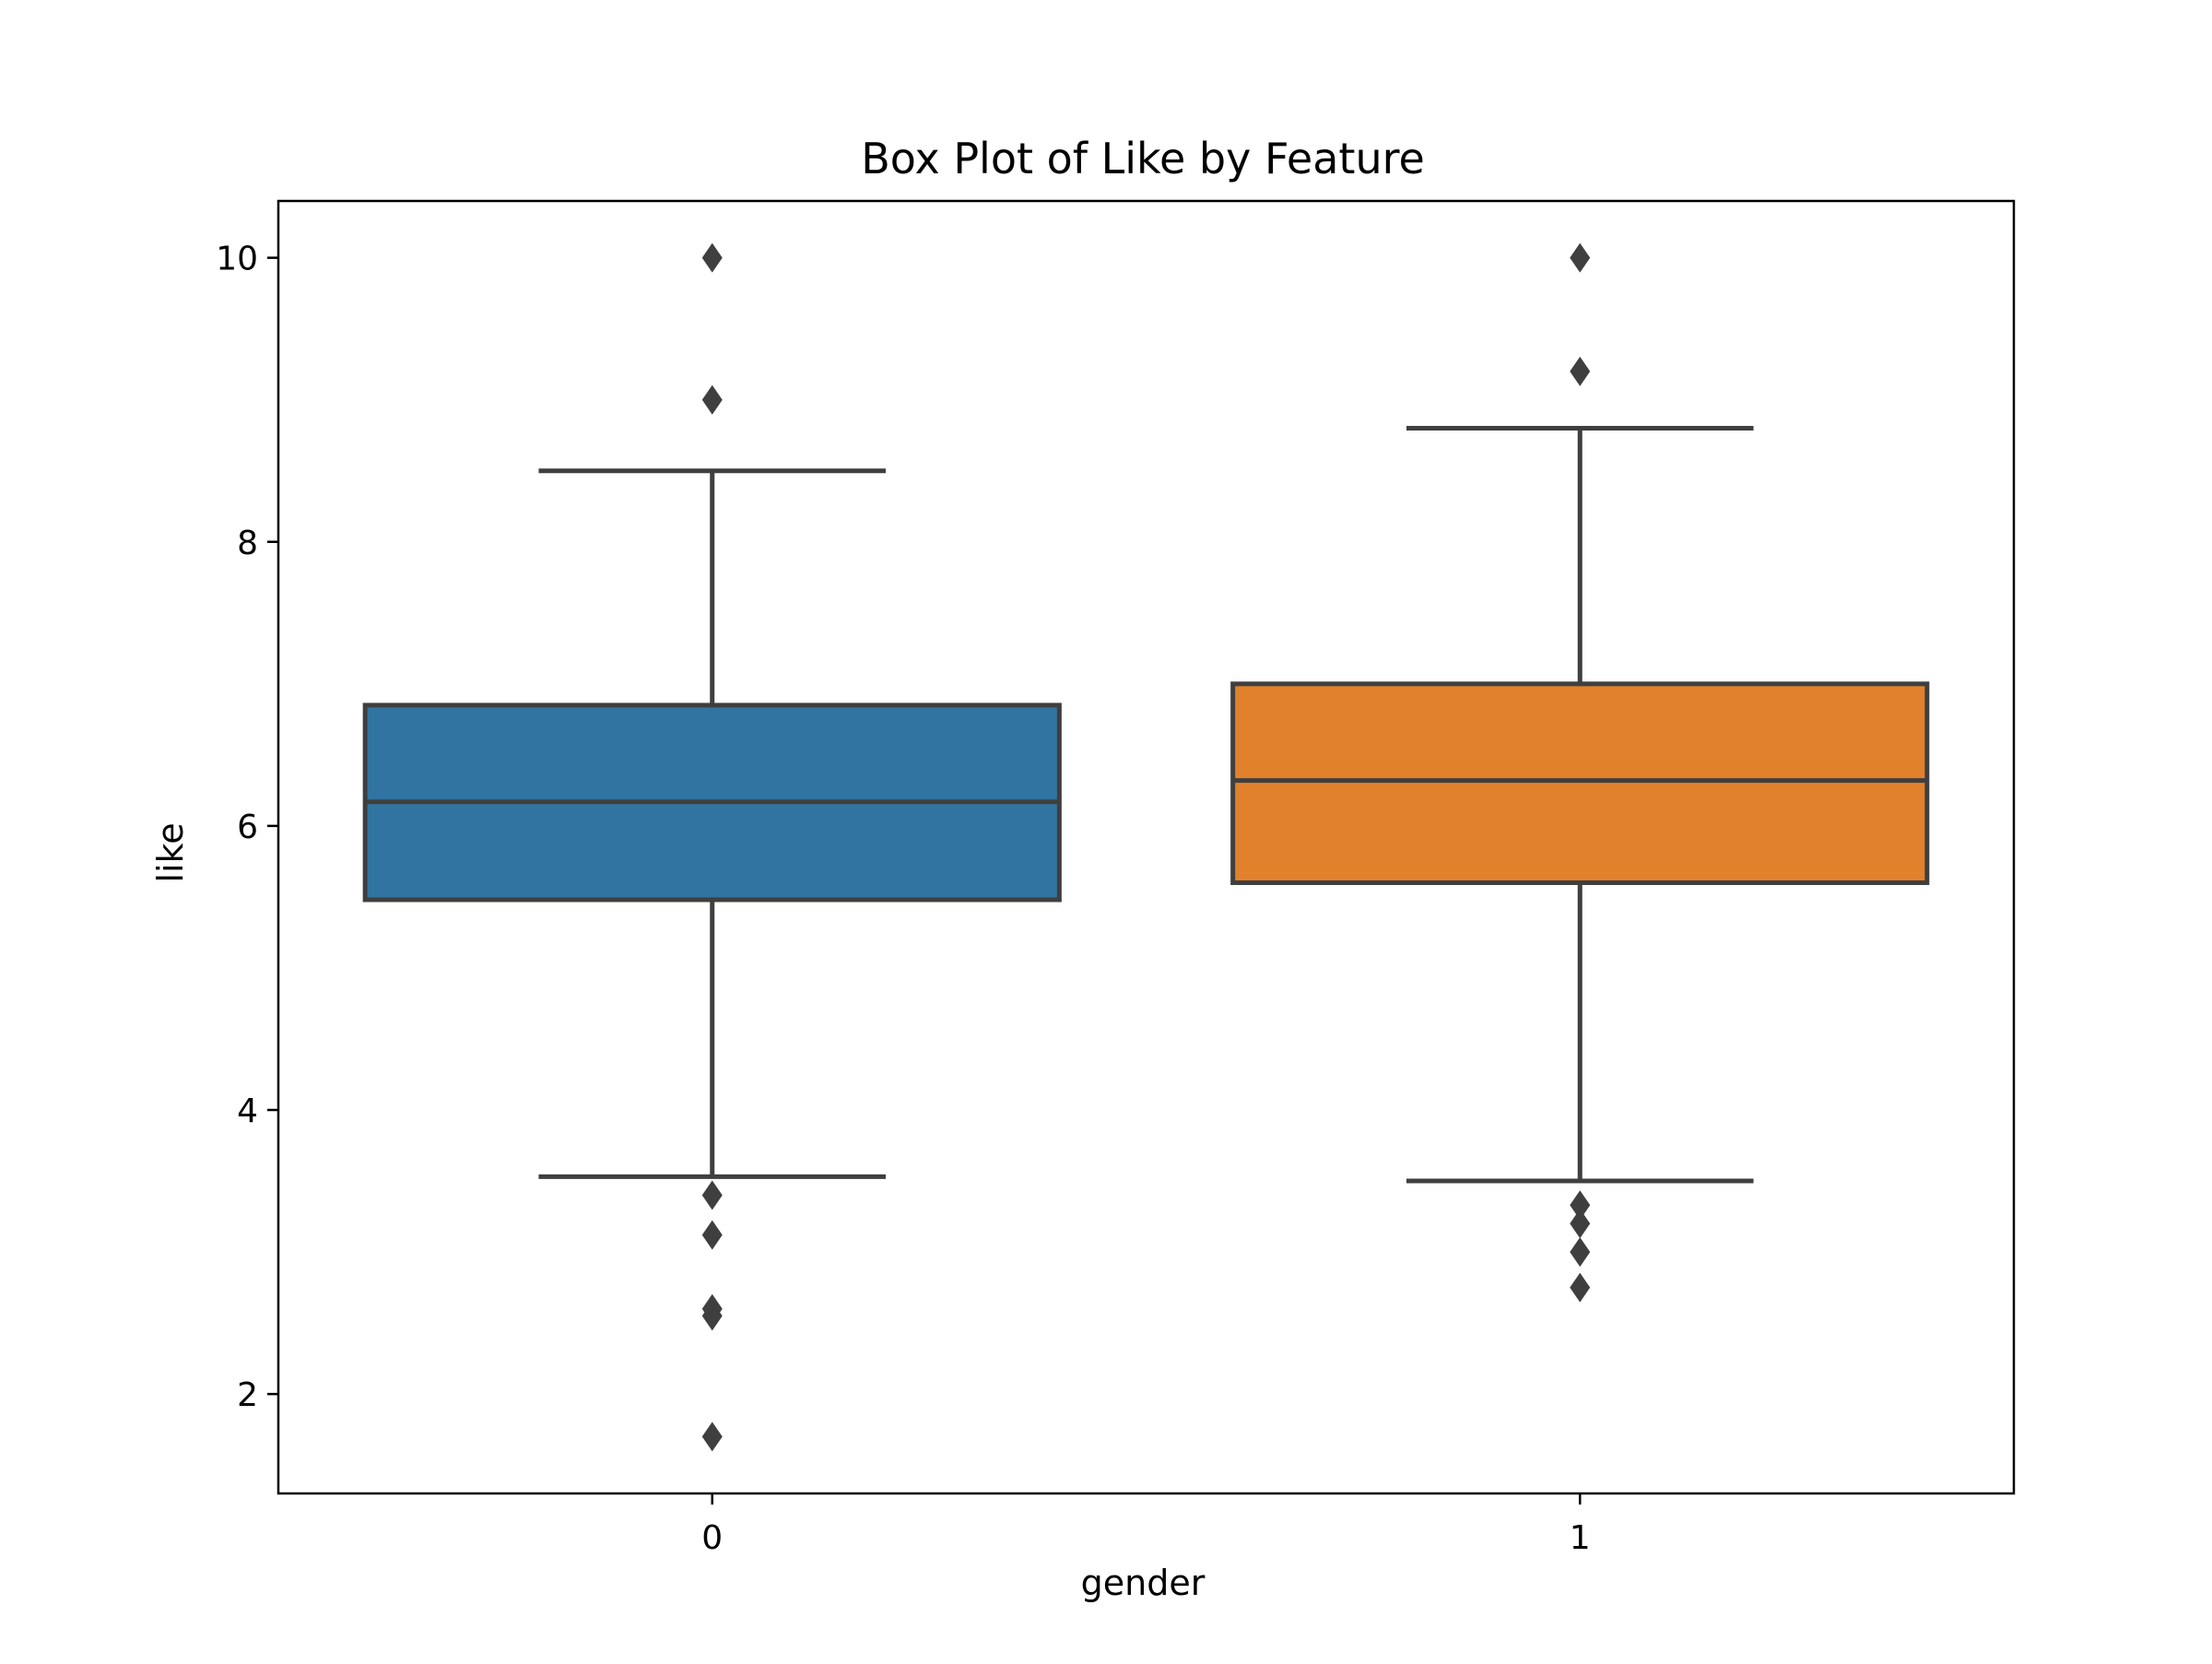  Describe the element at coordinates (1143, 1583) in the screenshot. I see `x-axis-label: gender` at that location.